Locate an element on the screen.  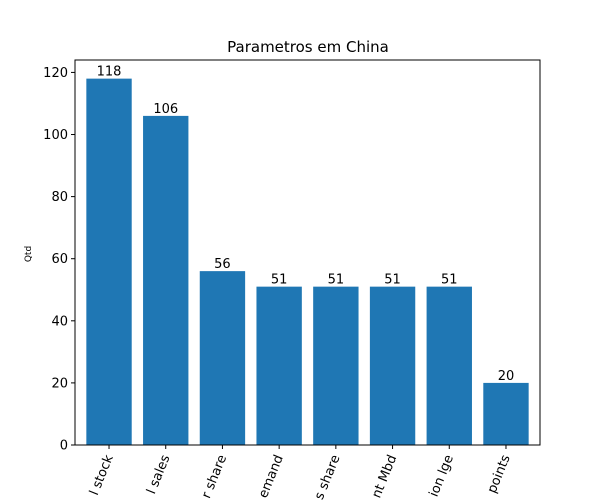
x-tick-label-3: emand is located at coordinates (271, 476).